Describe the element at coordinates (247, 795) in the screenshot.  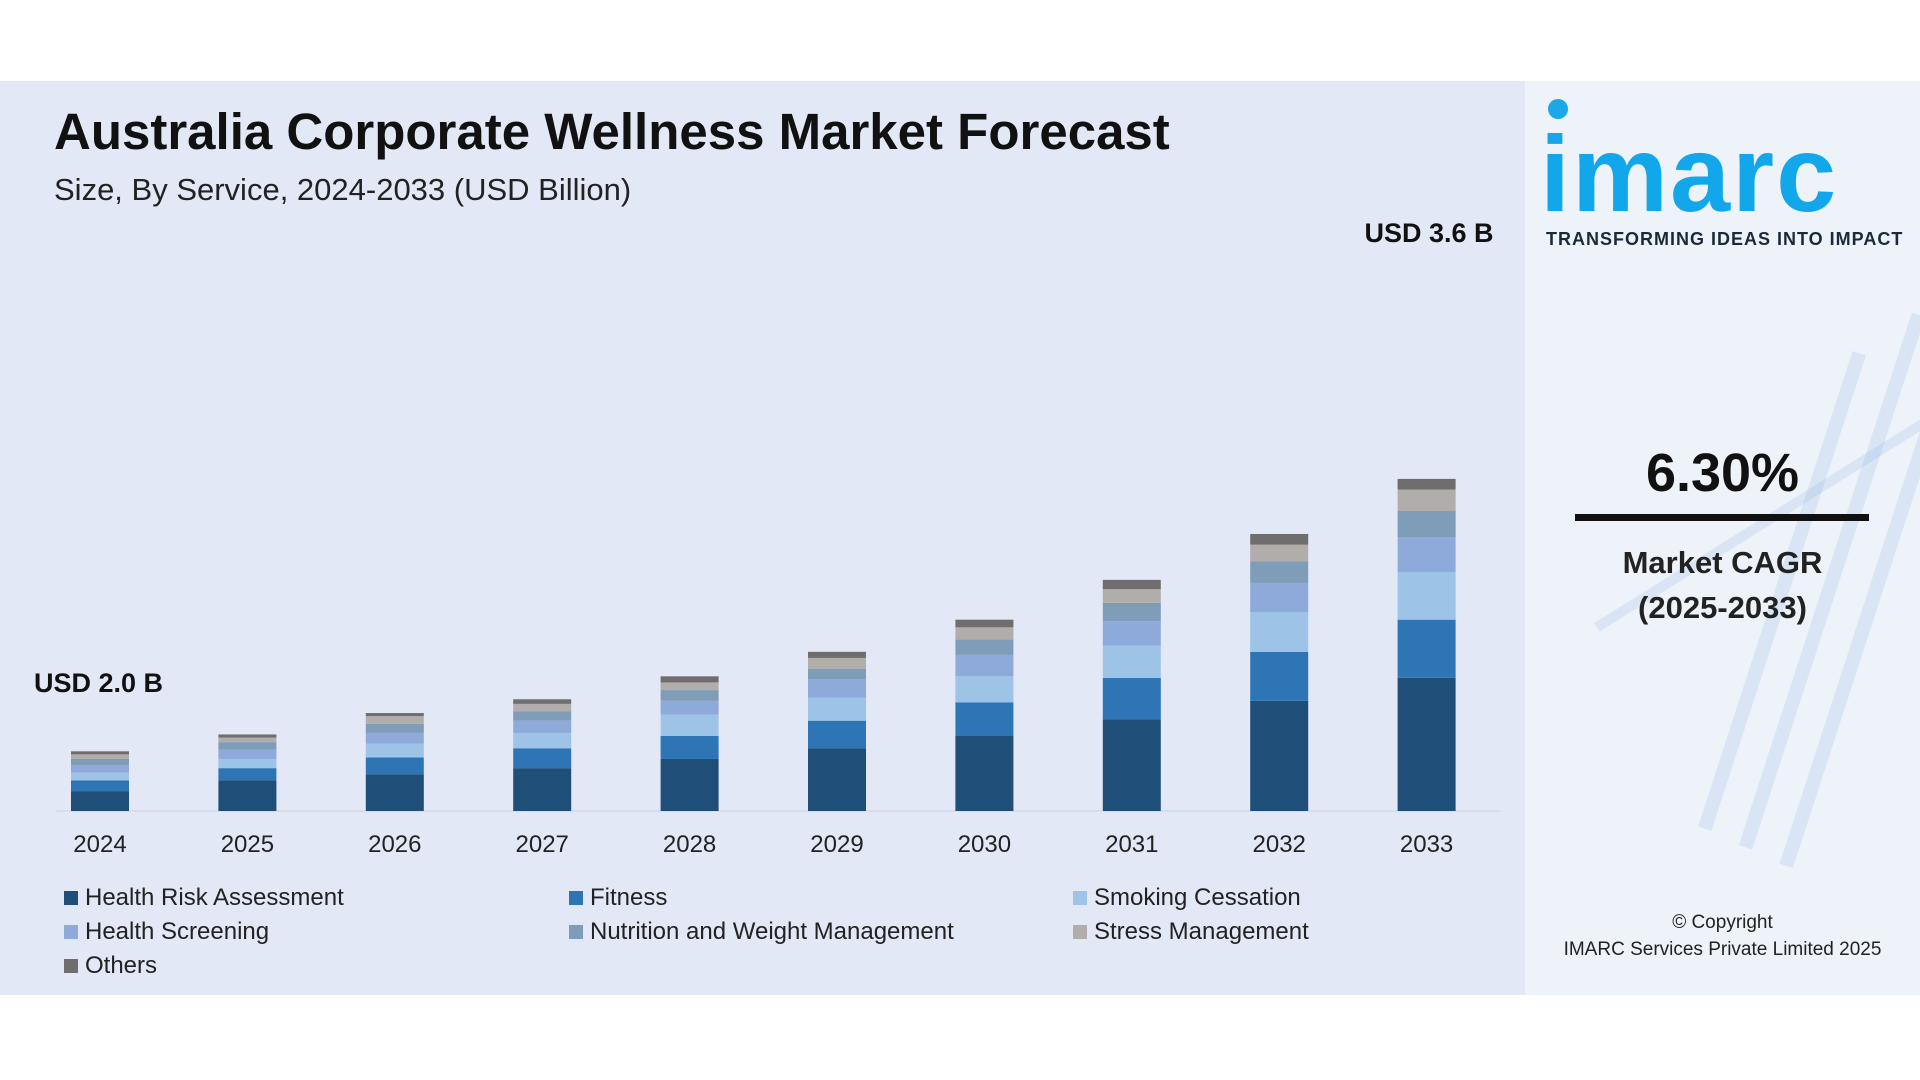
I see `bar-segment-2025-health-risk-assessment` at that location.